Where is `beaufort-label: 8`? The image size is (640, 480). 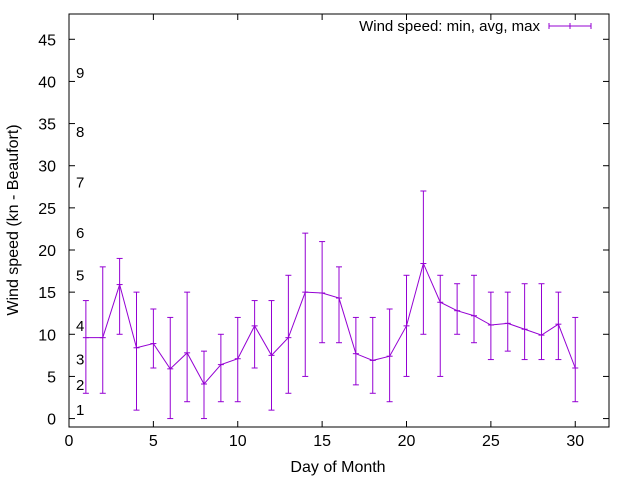
beaufort-label: 8 is located at coordinates (80, 132).